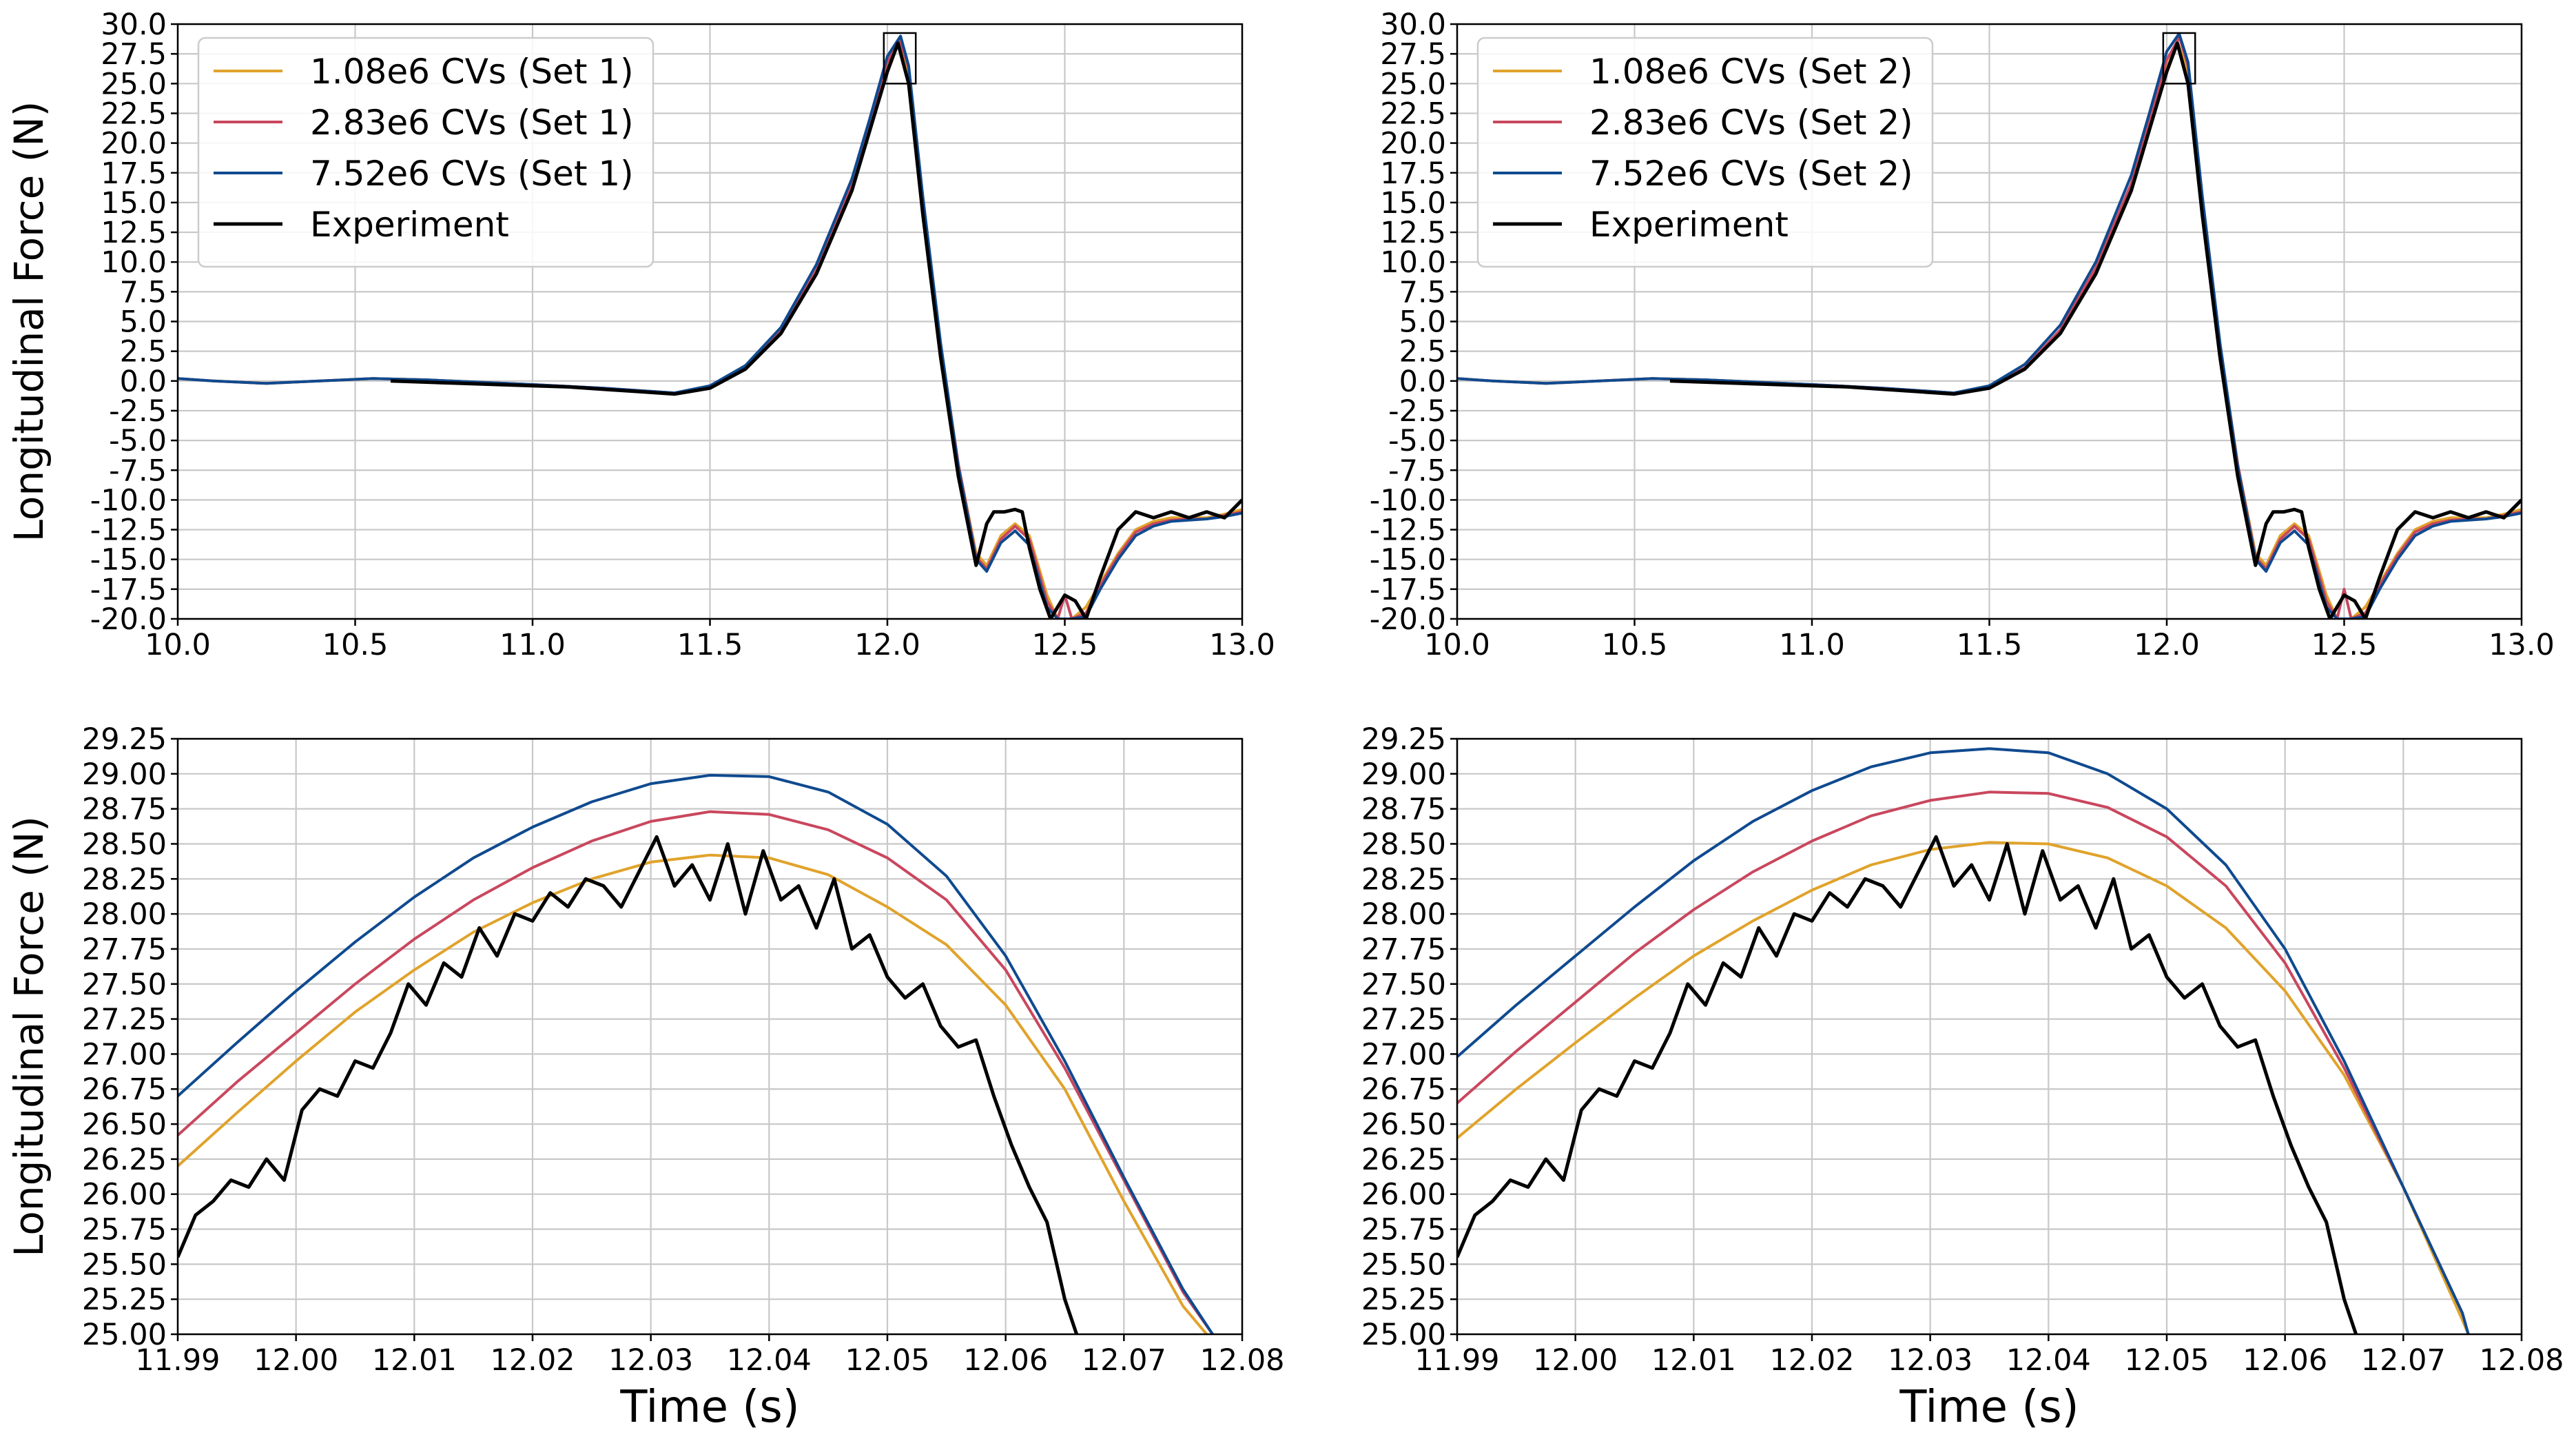 Image resolution: width=2576 pixels, height=1439 pixels. I want to click on y-tick-label: 15.0, so click(134, 203).